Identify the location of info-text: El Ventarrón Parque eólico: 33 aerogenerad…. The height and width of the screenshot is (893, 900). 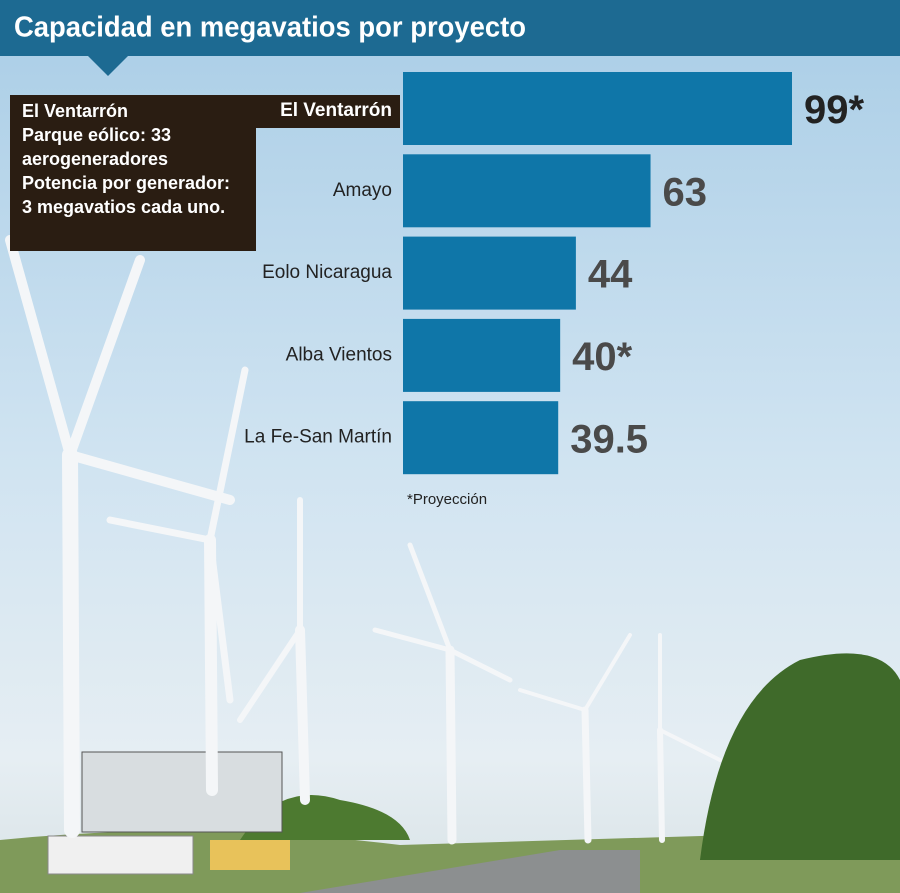
(126, 159).